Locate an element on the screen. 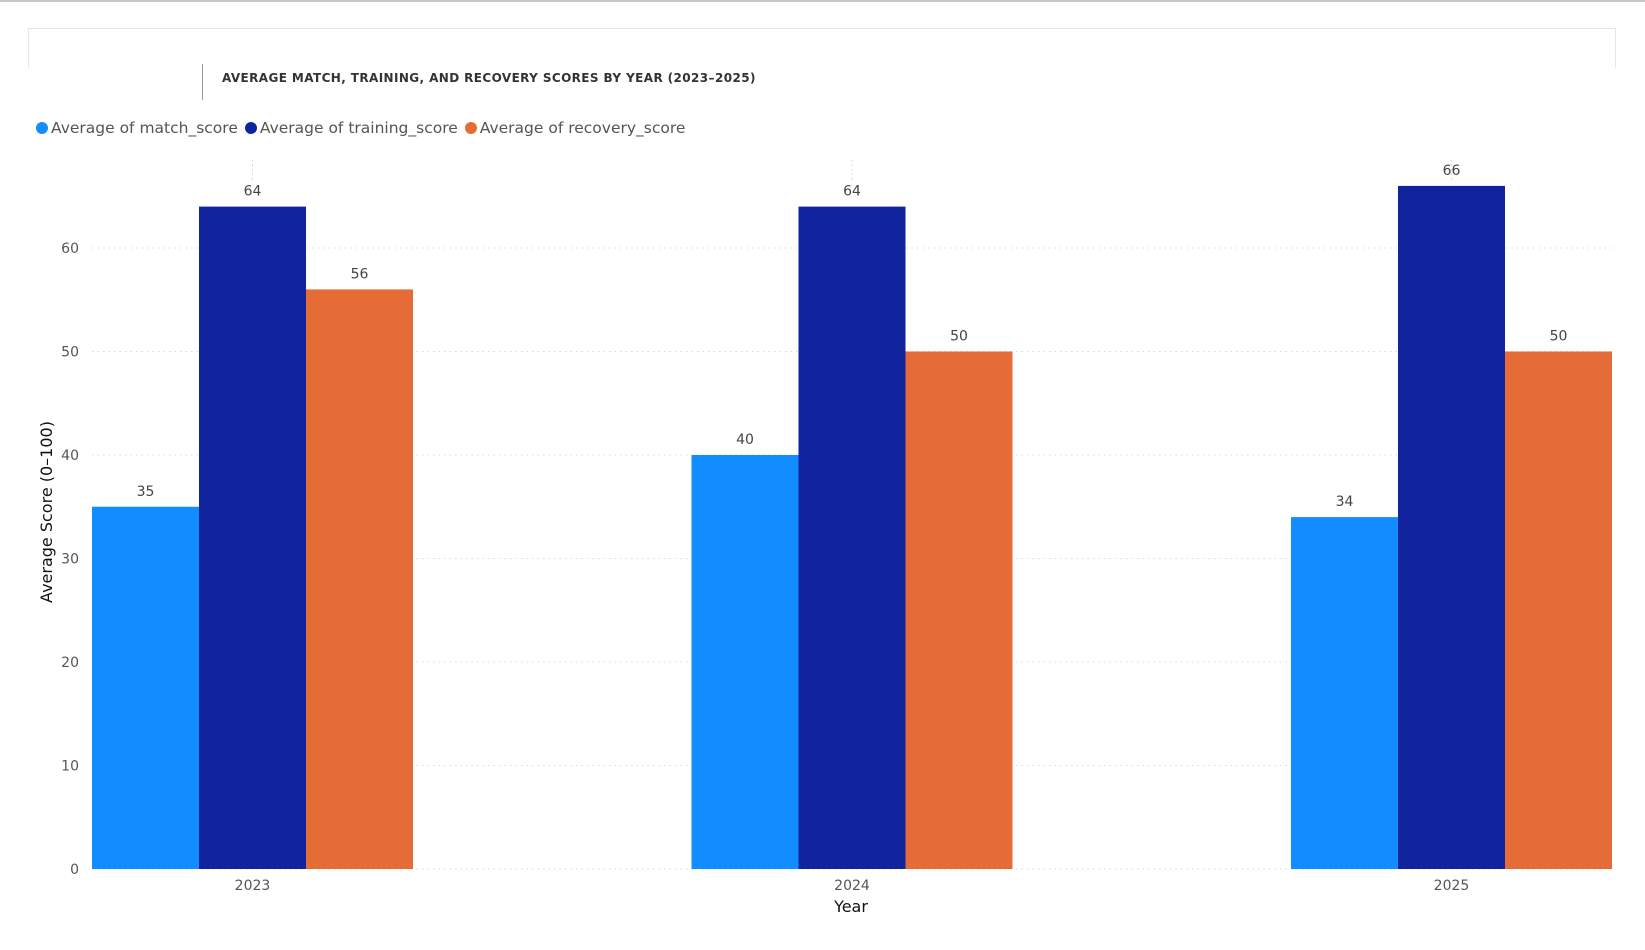 This screenshot has height=950, width=1645. legend-label: Average of match_score is located at coordinates (144, 128).